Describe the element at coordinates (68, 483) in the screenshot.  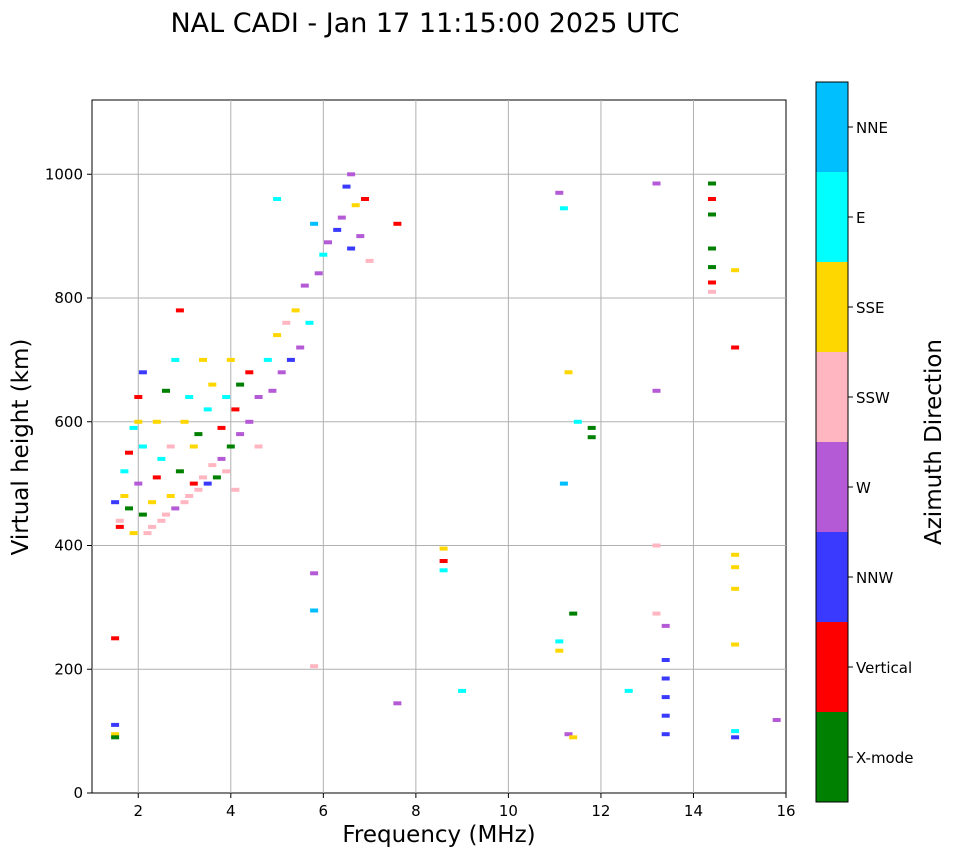
I see `y-axis-ticks: 0 200 400 600 800 1000` at that location.